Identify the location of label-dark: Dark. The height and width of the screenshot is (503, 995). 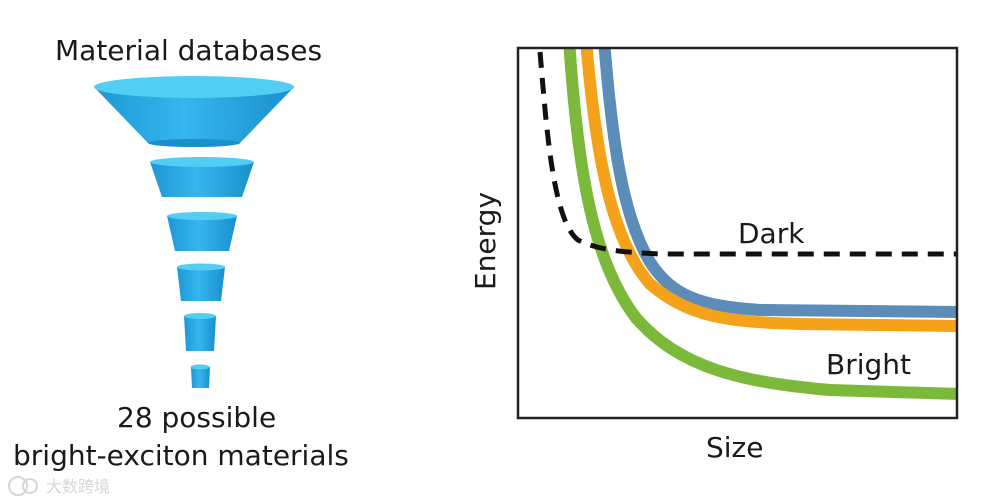
(771, 233).